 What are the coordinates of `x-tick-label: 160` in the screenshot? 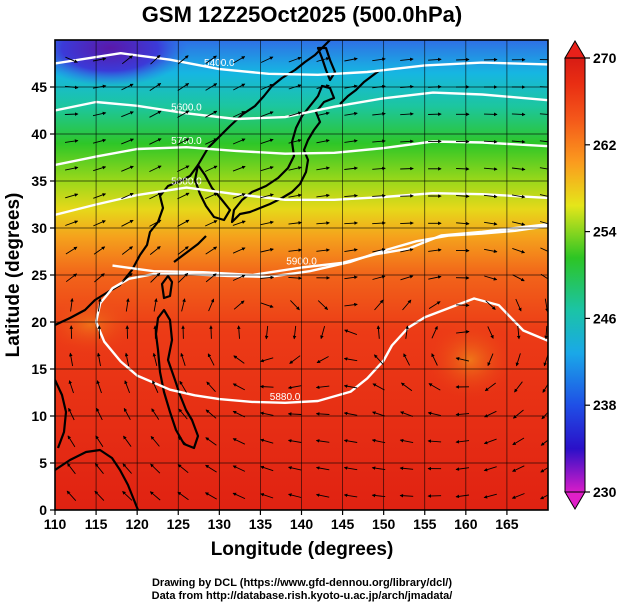 It's located at (466, 524).